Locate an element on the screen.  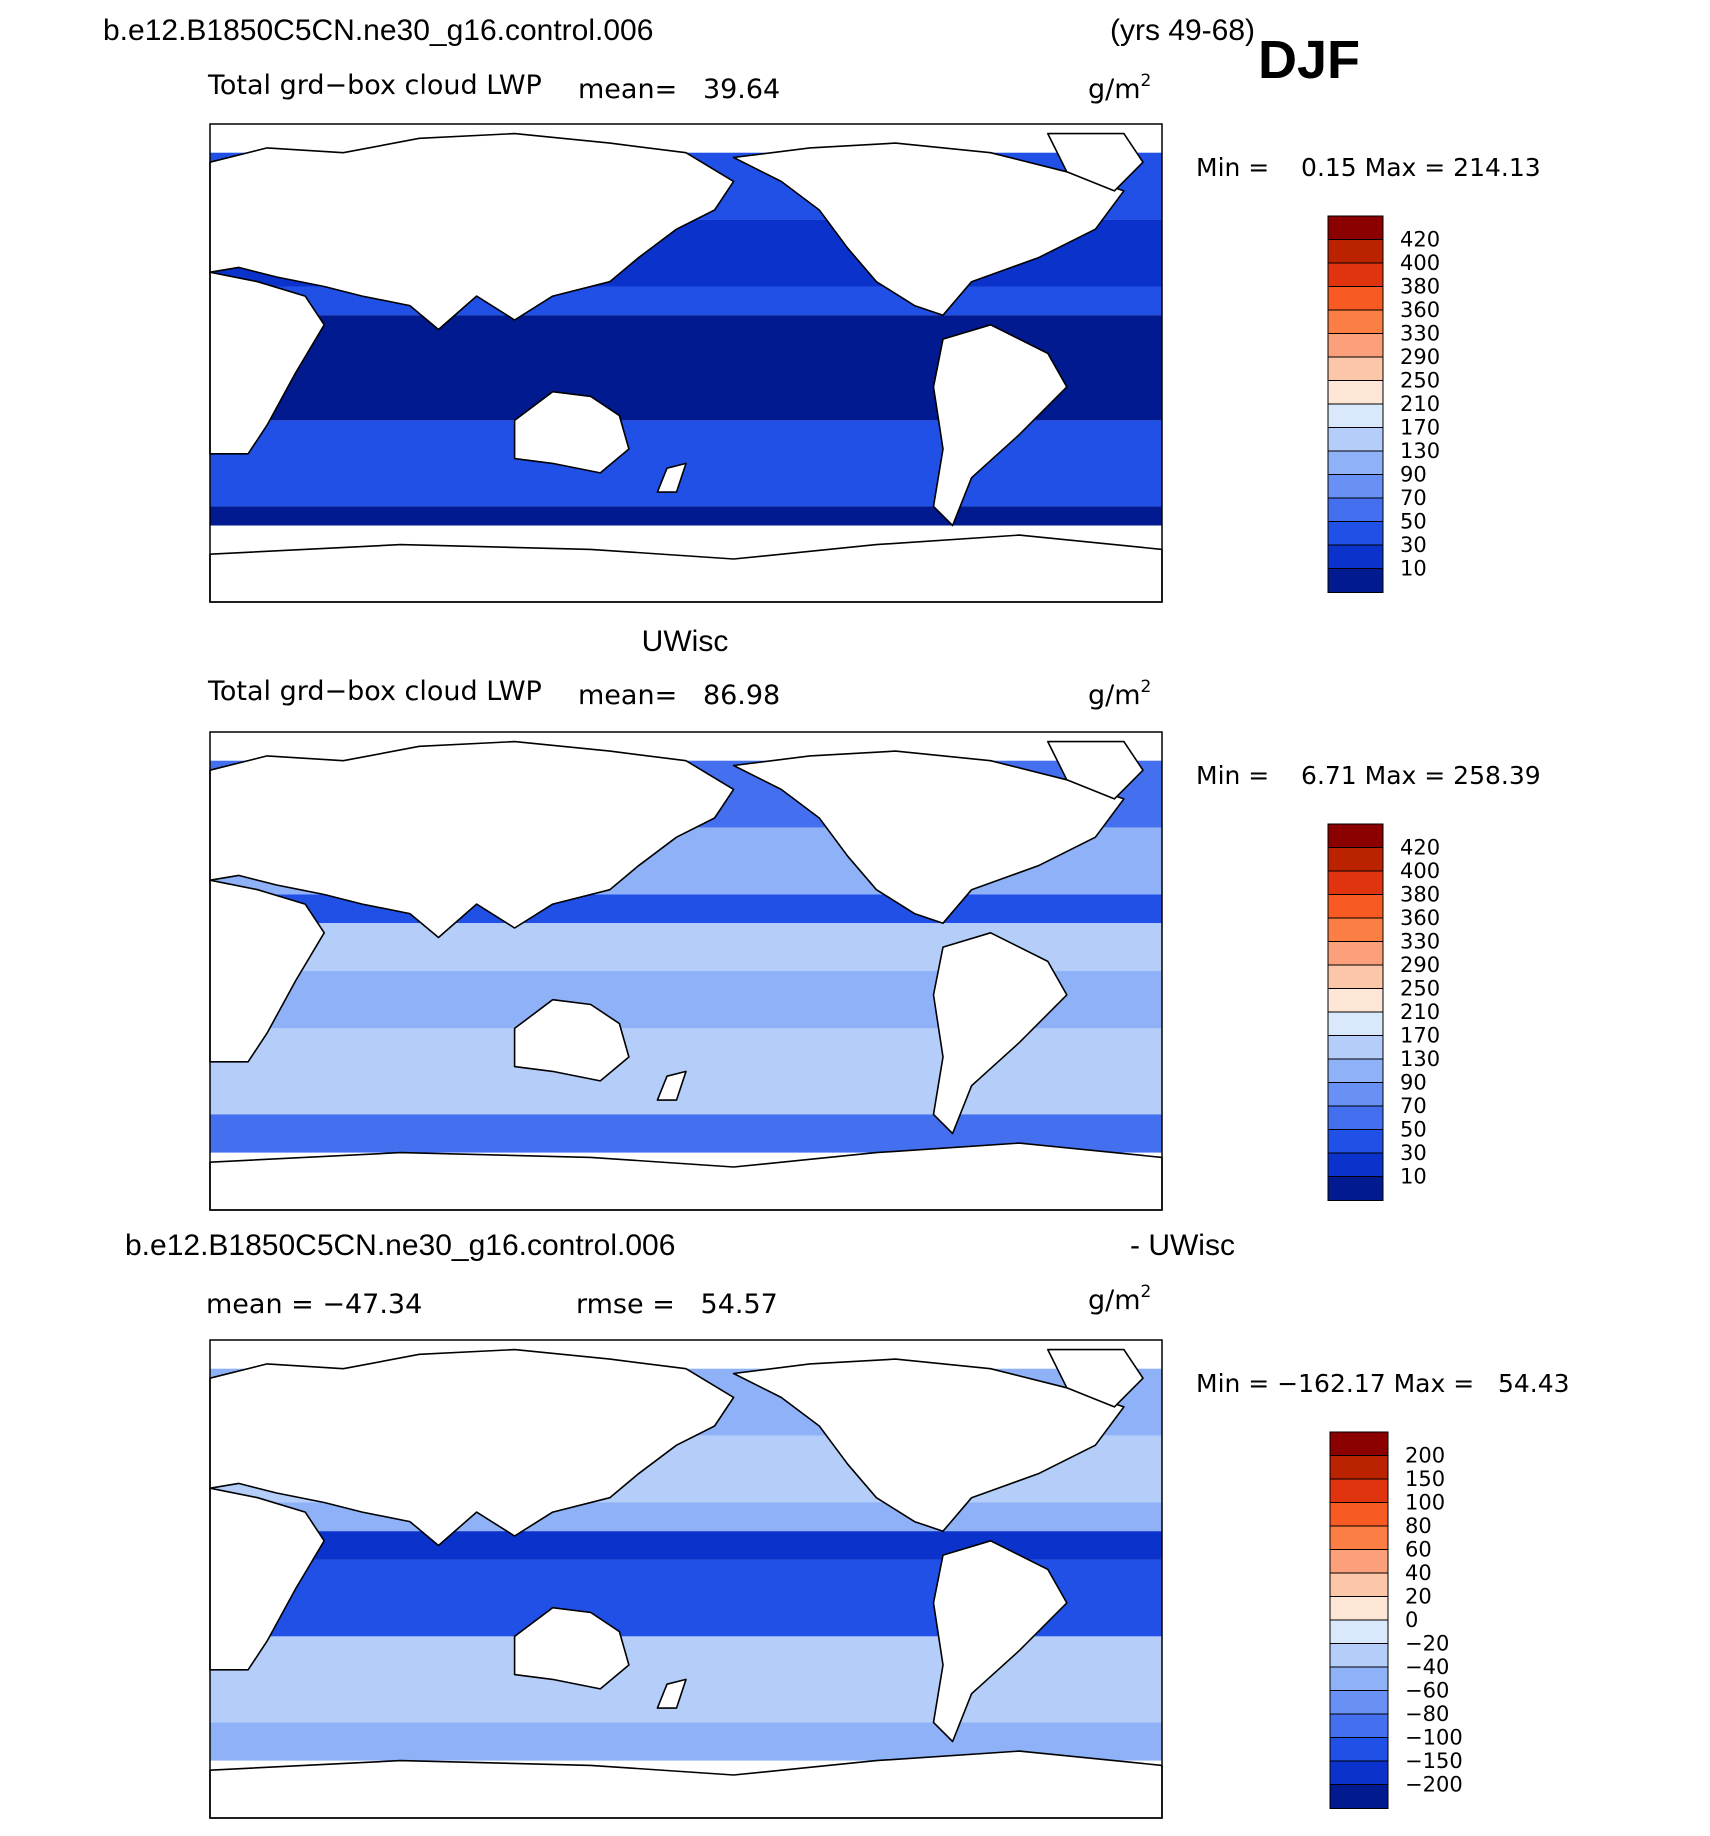
colorbar-tick-label: −150 is located at coordinates (1434, 1761).